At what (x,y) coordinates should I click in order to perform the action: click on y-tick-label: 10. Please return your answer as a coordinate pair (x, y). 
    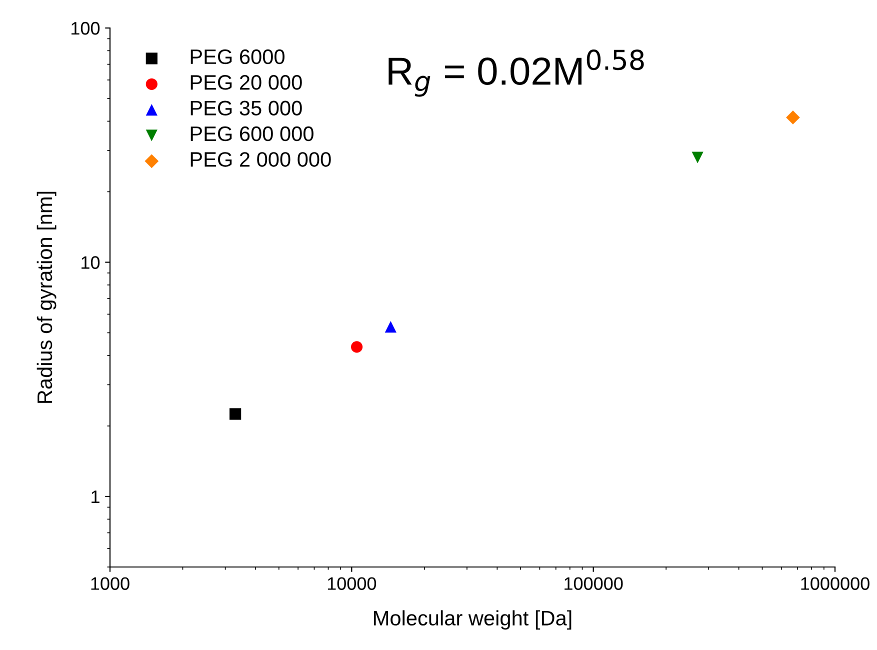
    Looking at the image, I should click on (91, 262).